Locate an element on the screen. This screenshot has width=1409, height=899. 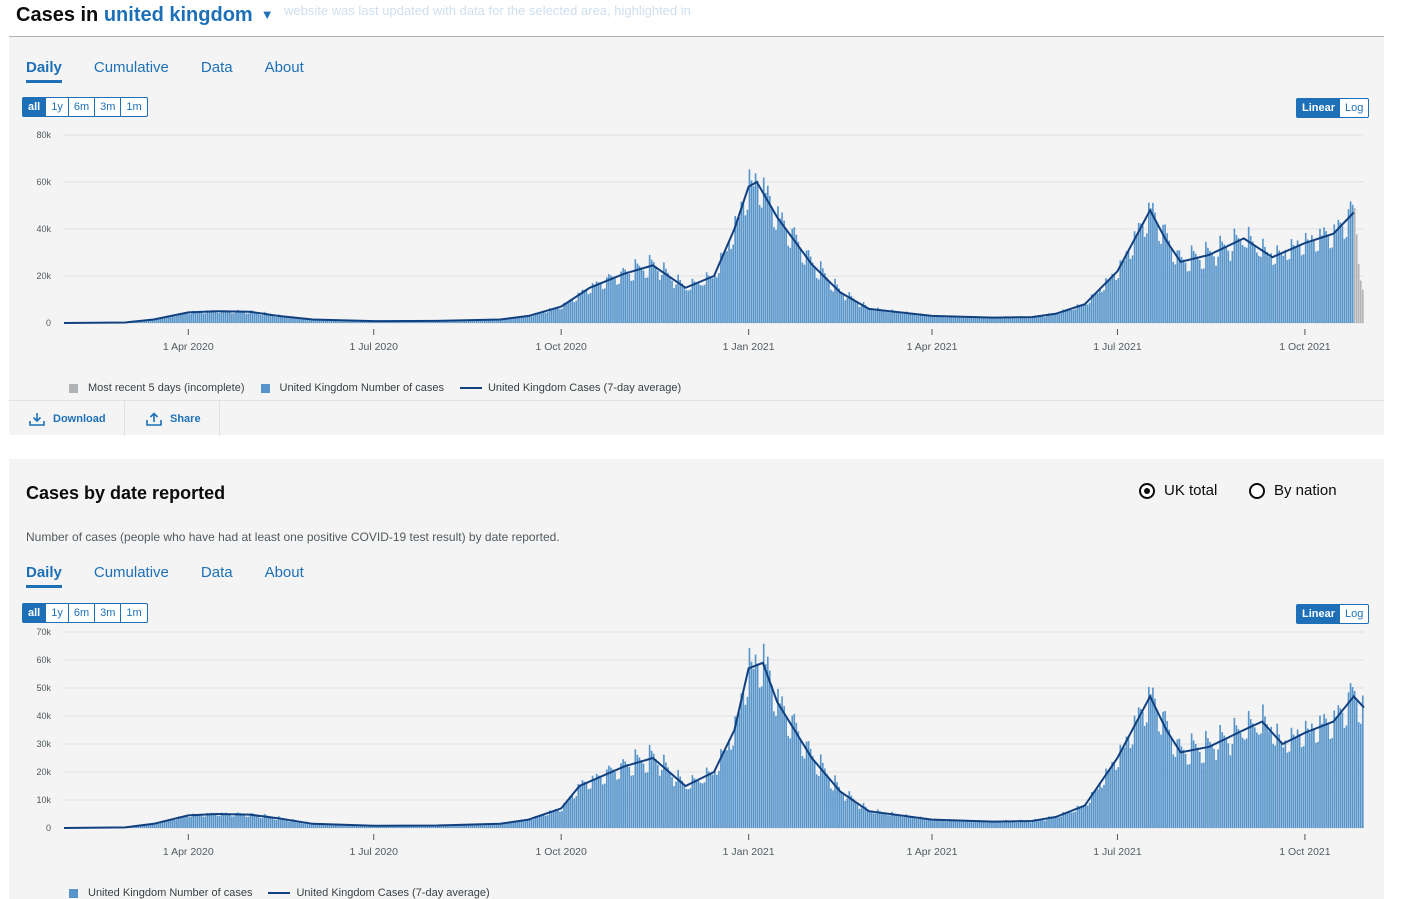
y-tick-label: 40k is located at coordinates (43, 716).